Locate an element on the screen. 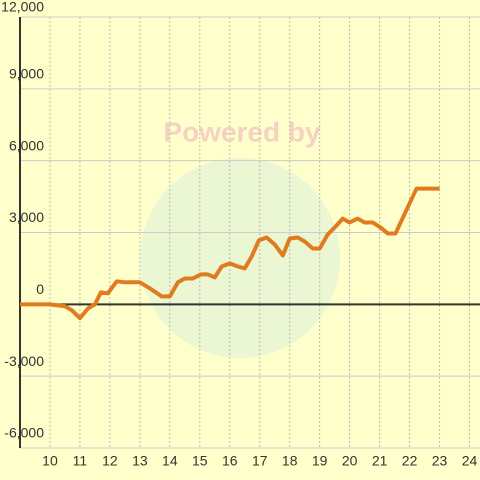  y-tick-label: -6,000 is located at coordinates (24, 433).